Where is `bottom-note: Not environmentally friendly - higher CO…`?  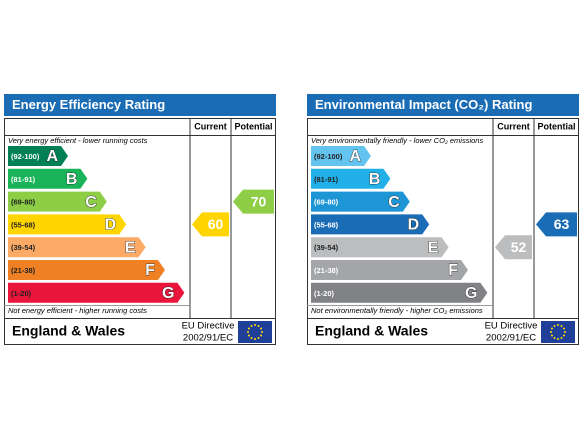
bottom-note: Not environmentally friendly - higher CO… is located at coordinates (397, 310).